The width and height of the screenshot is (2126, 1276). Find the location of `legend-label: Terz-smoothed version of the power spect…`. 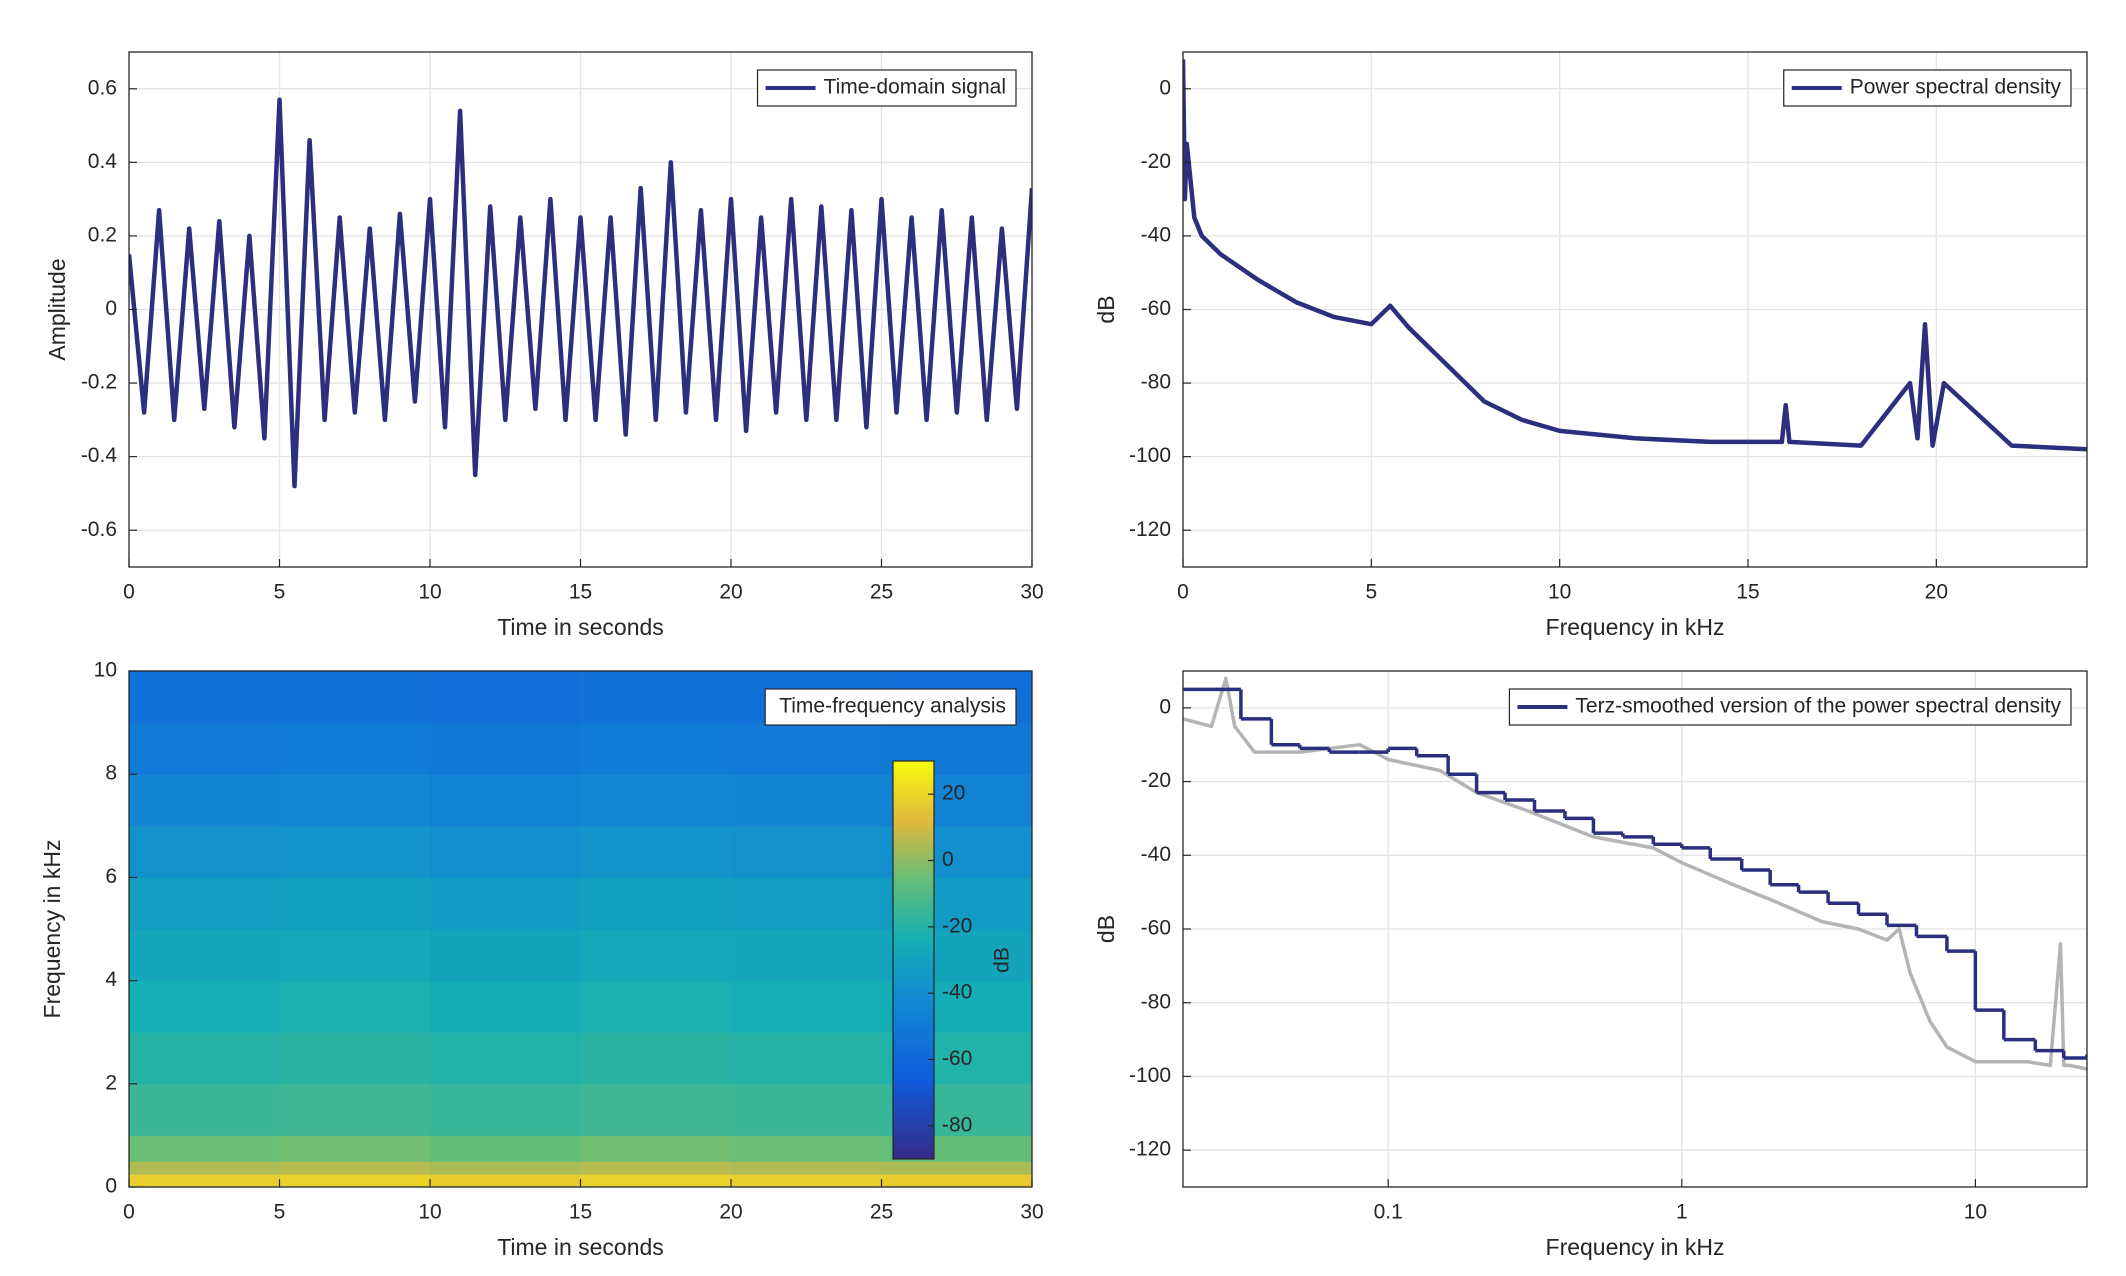

legend-label: Terz-smoothed version of the power spect… is located at coordinates (1818, 706).